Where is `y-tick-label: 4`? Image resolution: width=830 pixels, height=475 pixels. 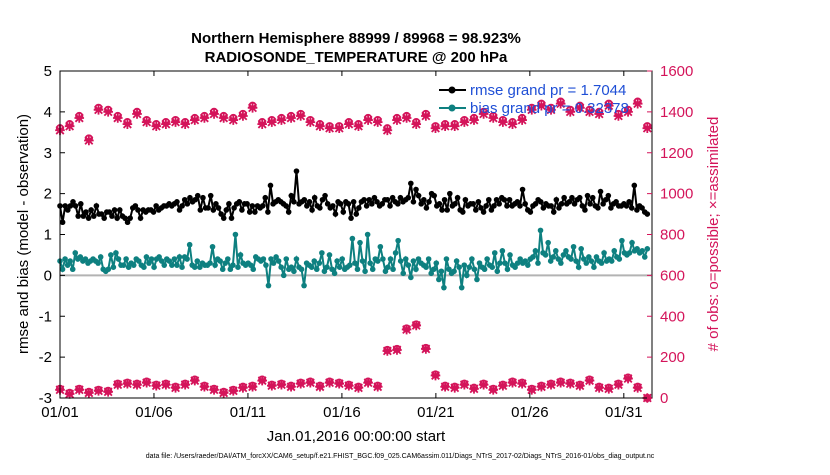
y-tick-label: 4 is located at coordinates (48, 112).